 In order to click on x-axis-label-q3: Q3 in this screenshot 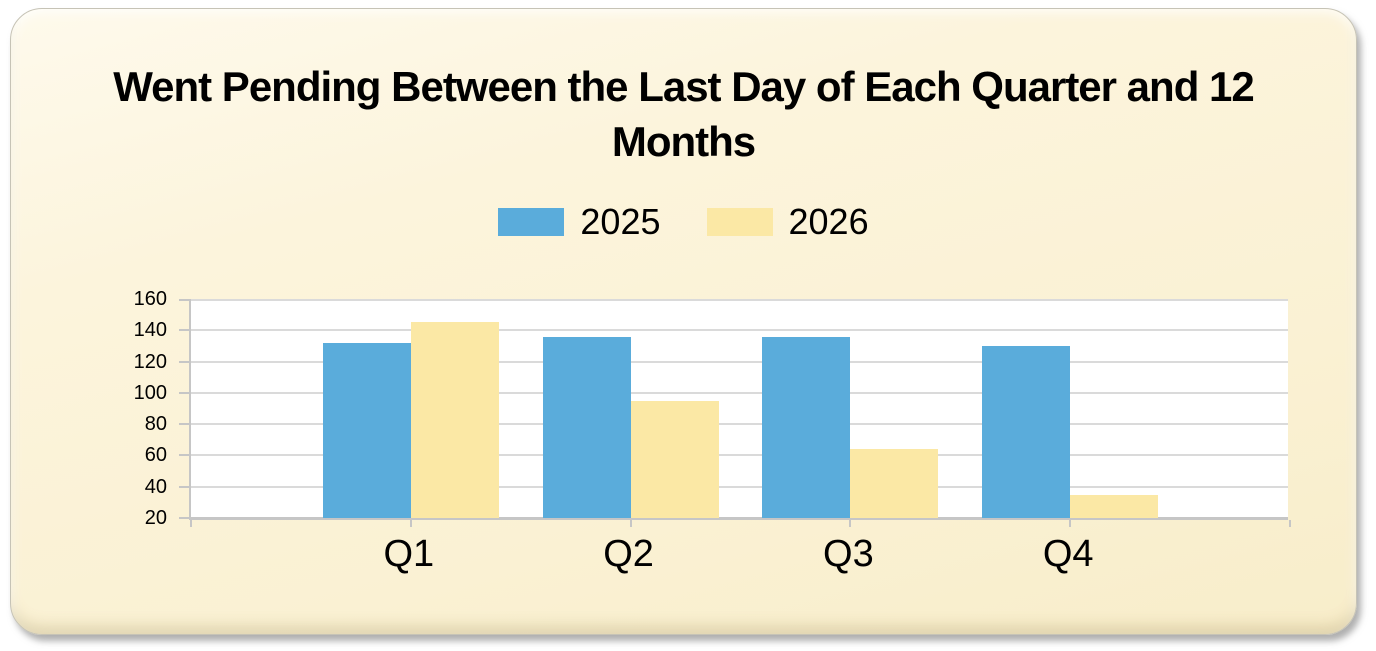, I will do `click(848, 554)`.